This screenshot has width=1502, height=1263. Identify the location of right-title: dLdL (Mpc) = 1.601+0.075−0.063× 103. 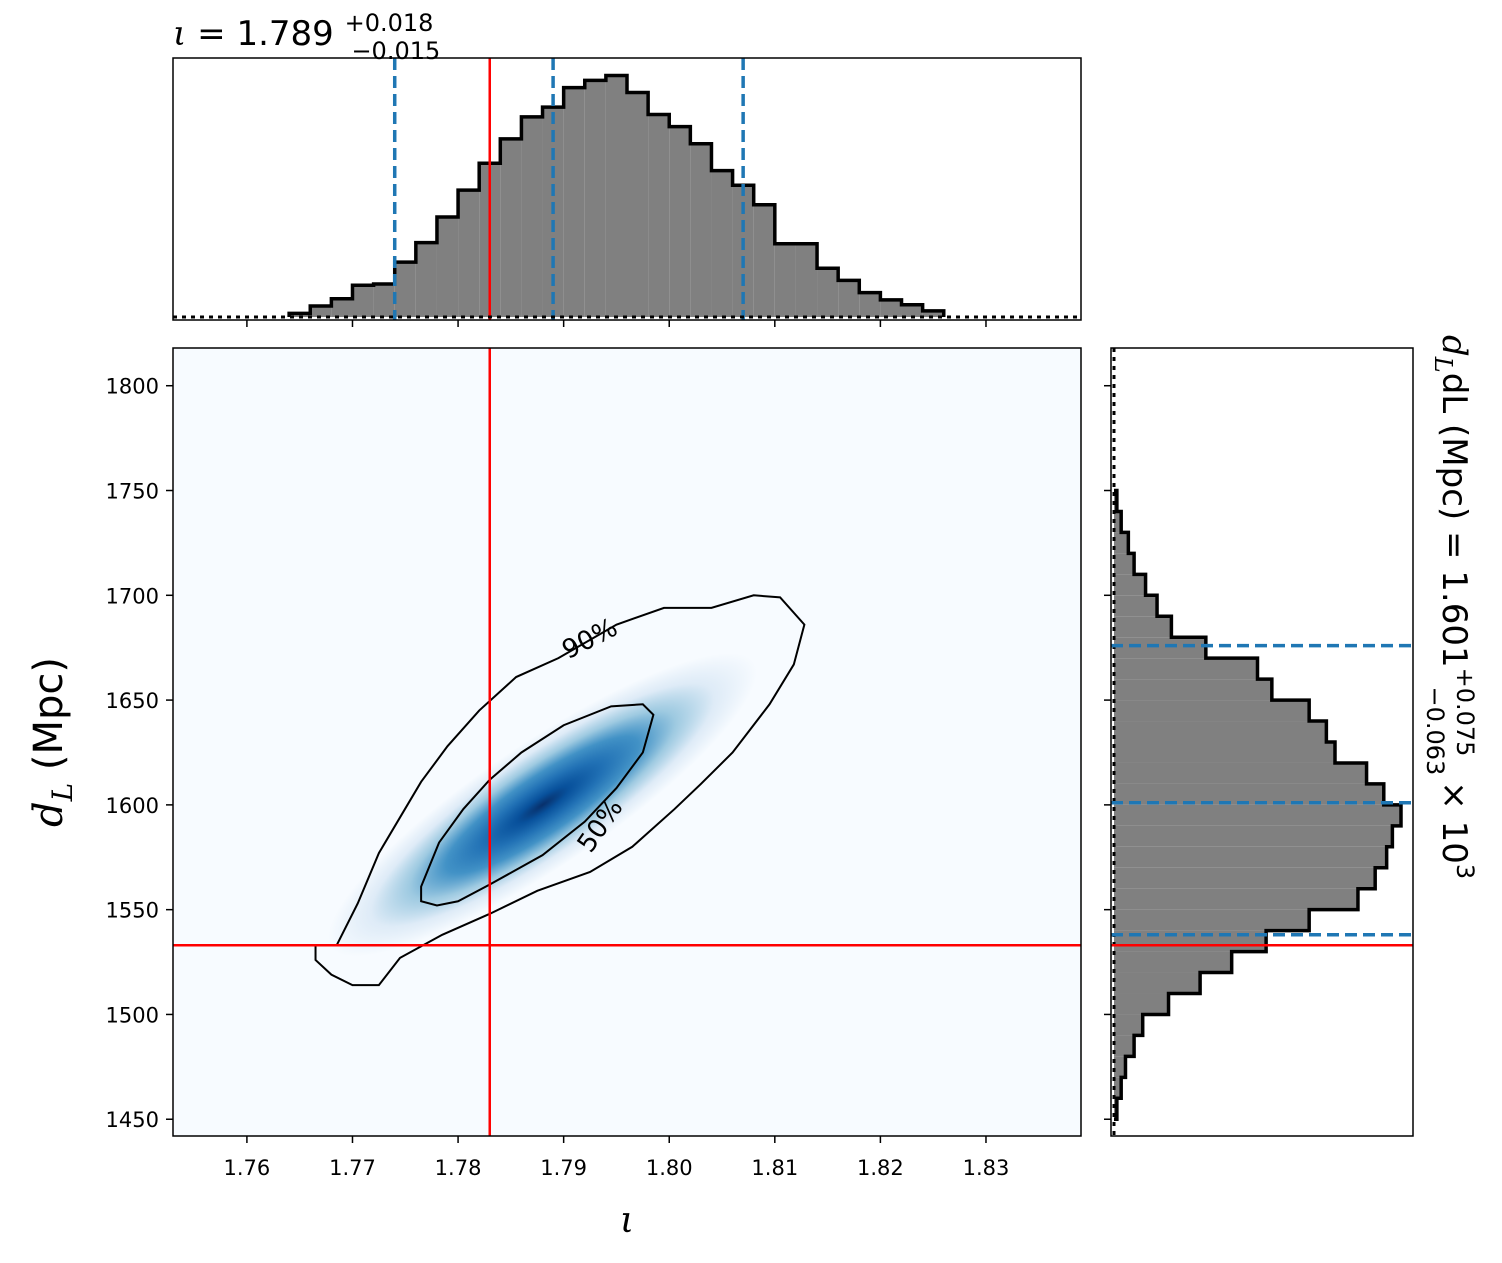
(1450, 607).